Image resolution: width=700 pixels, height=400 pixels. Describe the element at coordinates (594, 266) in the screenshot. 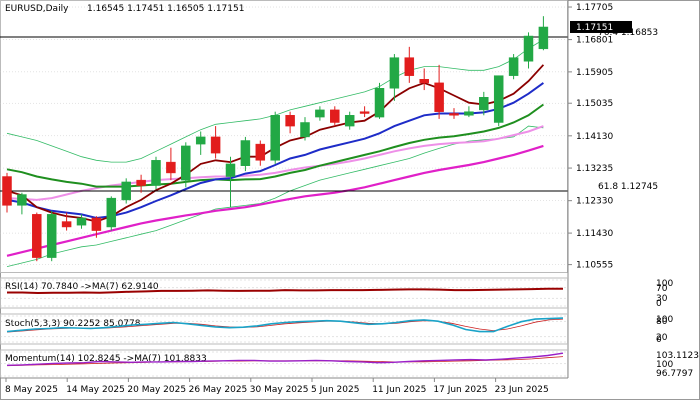

I see `price-tick-label: 1.10555` at that location.